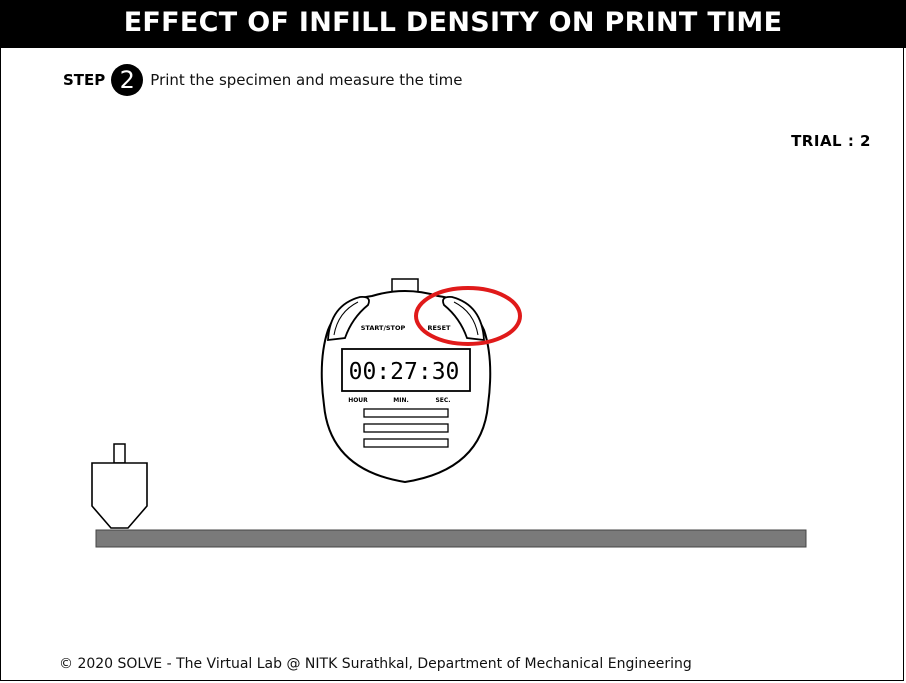 Image resolution: width=906 pixels, height=683 pixels. What do you see at coordinates (451, 538) in the screenshot?
I see `build-plate` at bounding box center [451, 538].